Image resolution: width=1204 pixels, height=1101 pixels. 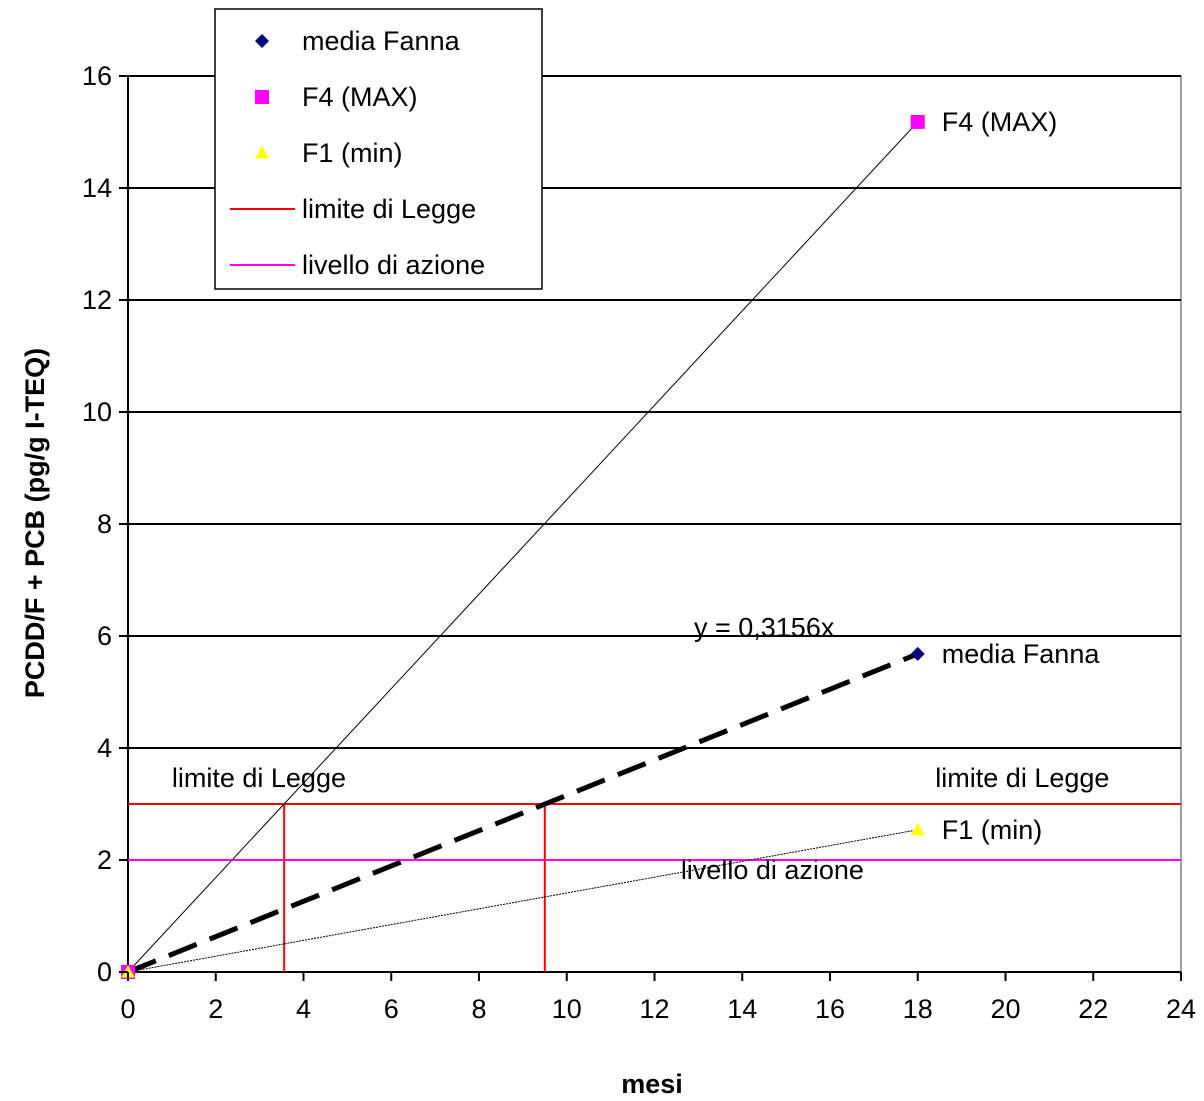 I want to click on point-label-f4-max: F4 (MAX), so click(x=1000, y=122).